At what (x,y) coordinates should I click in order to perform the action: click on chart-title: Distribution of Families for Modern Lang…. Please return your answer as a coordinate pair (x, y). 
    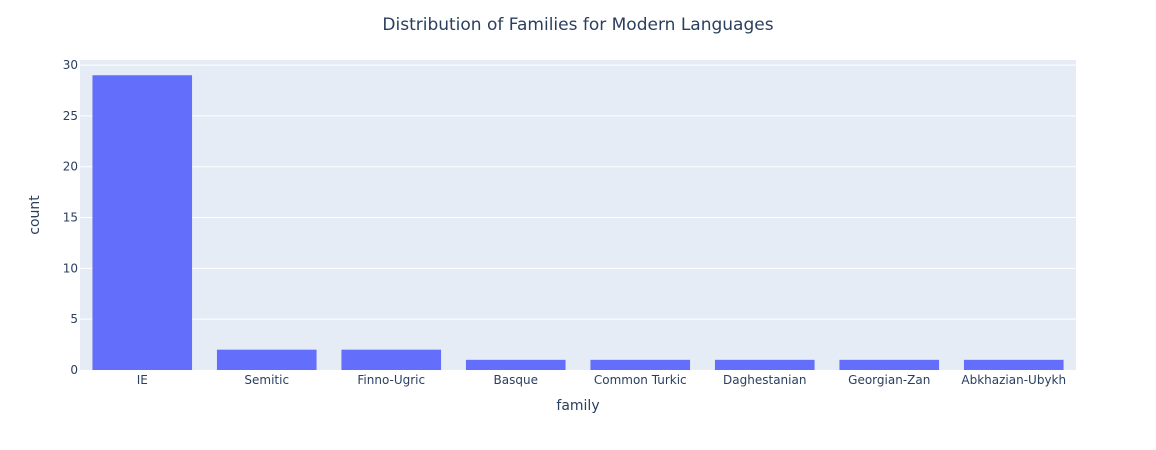
    Looking at the image, I should click on (577, 25).